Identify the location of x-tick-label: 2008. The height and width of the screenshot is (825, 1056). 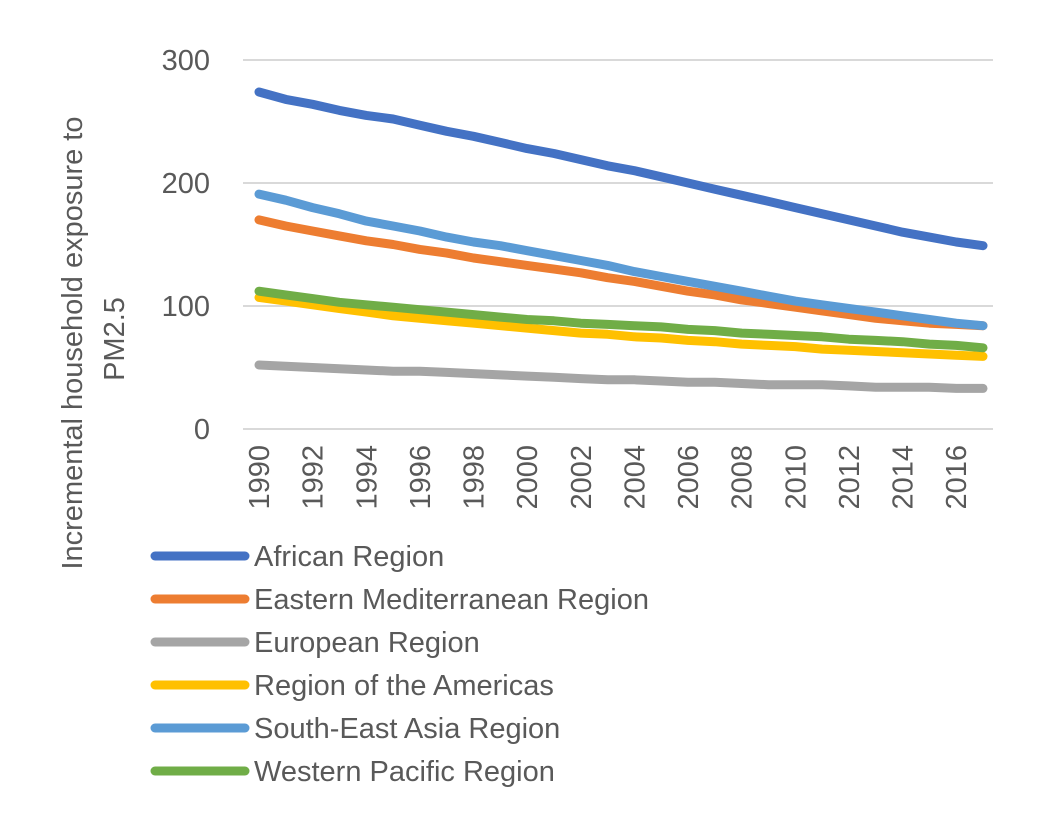
(743, 477).